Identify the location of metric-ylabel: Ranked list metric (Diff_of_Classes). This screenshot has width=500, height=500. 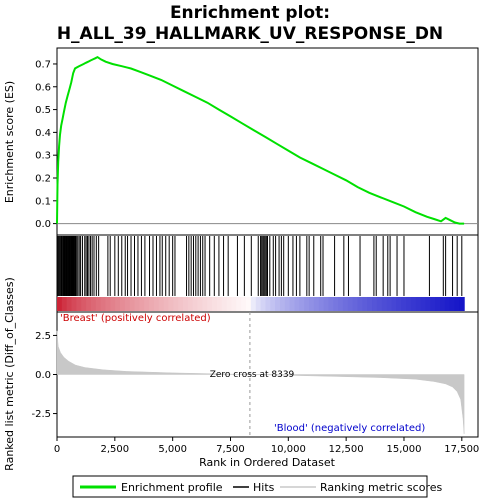
(9, 374).